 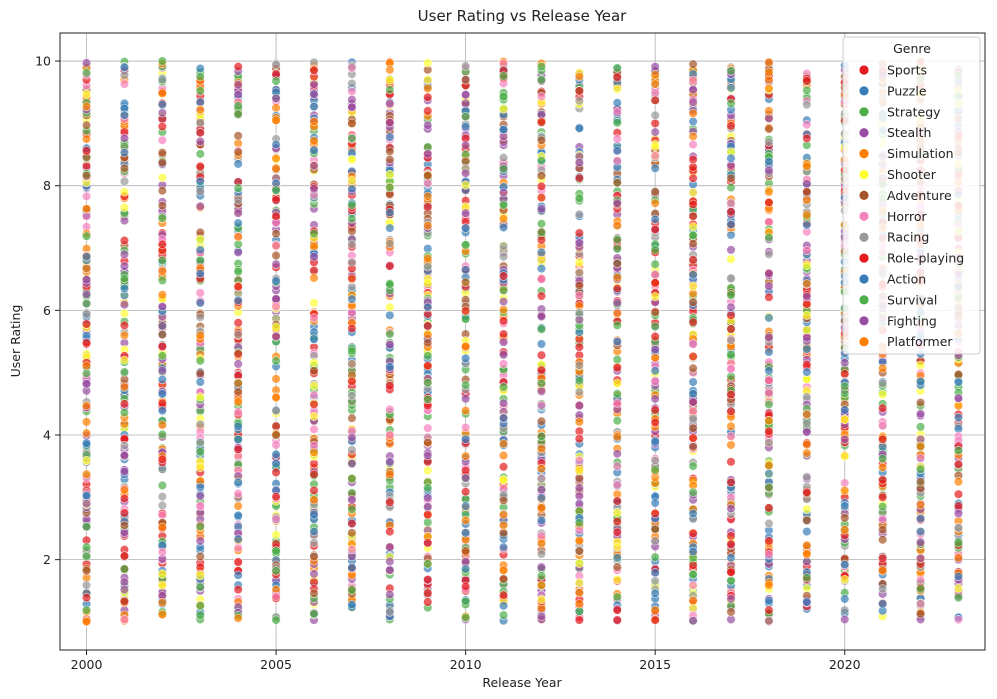 What do you see at coordinates (47, 559) in the screenshot?
I see `y-tick-label: 2` at bounding box center [47, 559].